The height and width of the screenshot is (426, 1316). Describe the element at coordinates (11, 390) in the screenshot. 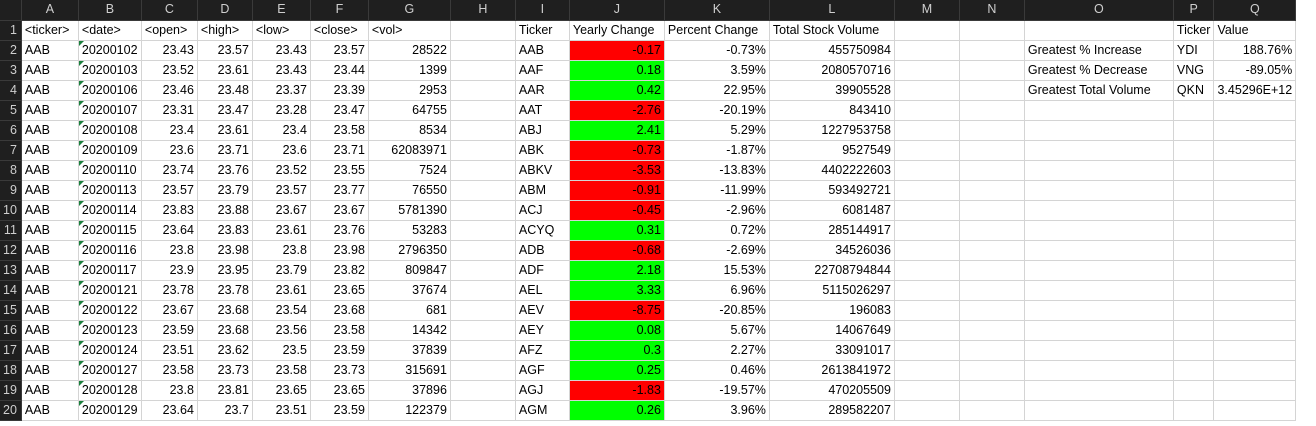

I see `row-header: 19` at that location.